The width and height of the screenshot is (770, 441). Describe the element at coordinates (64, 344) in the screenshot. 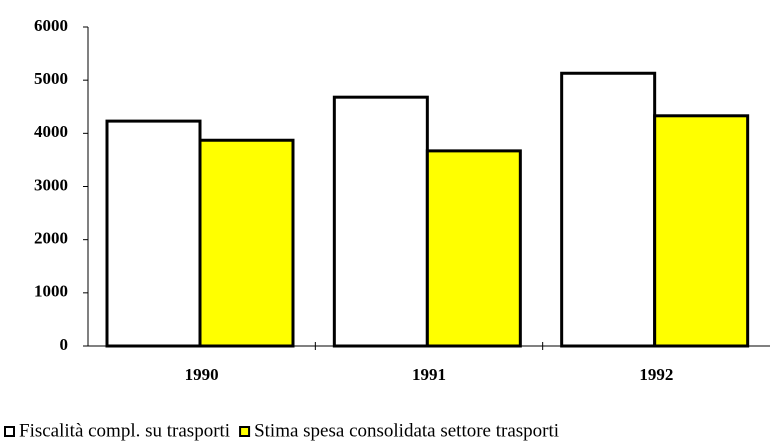

I see `y-tick-label: 0` at that location.